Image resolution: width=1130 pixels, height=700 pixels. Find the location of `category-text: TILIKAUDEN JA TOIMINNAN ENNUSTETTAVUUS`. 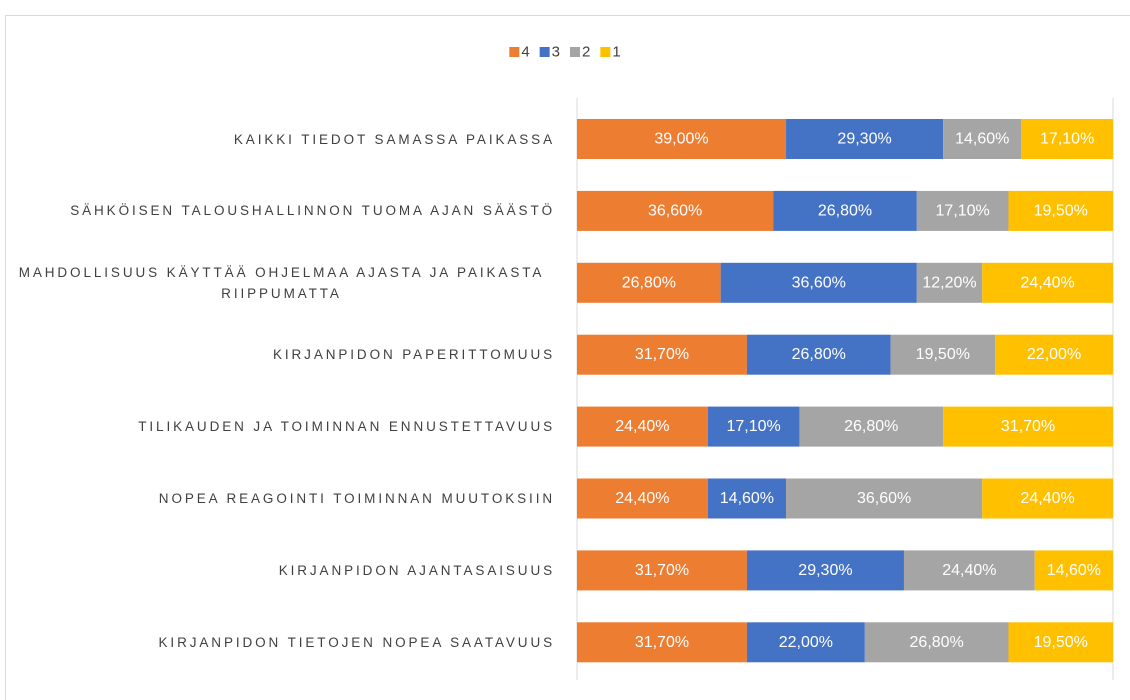

category-text: TILIKAUDEN JA TOIMINNAN ENNUSTETTAVUUS is located at coordinates (346, 427).